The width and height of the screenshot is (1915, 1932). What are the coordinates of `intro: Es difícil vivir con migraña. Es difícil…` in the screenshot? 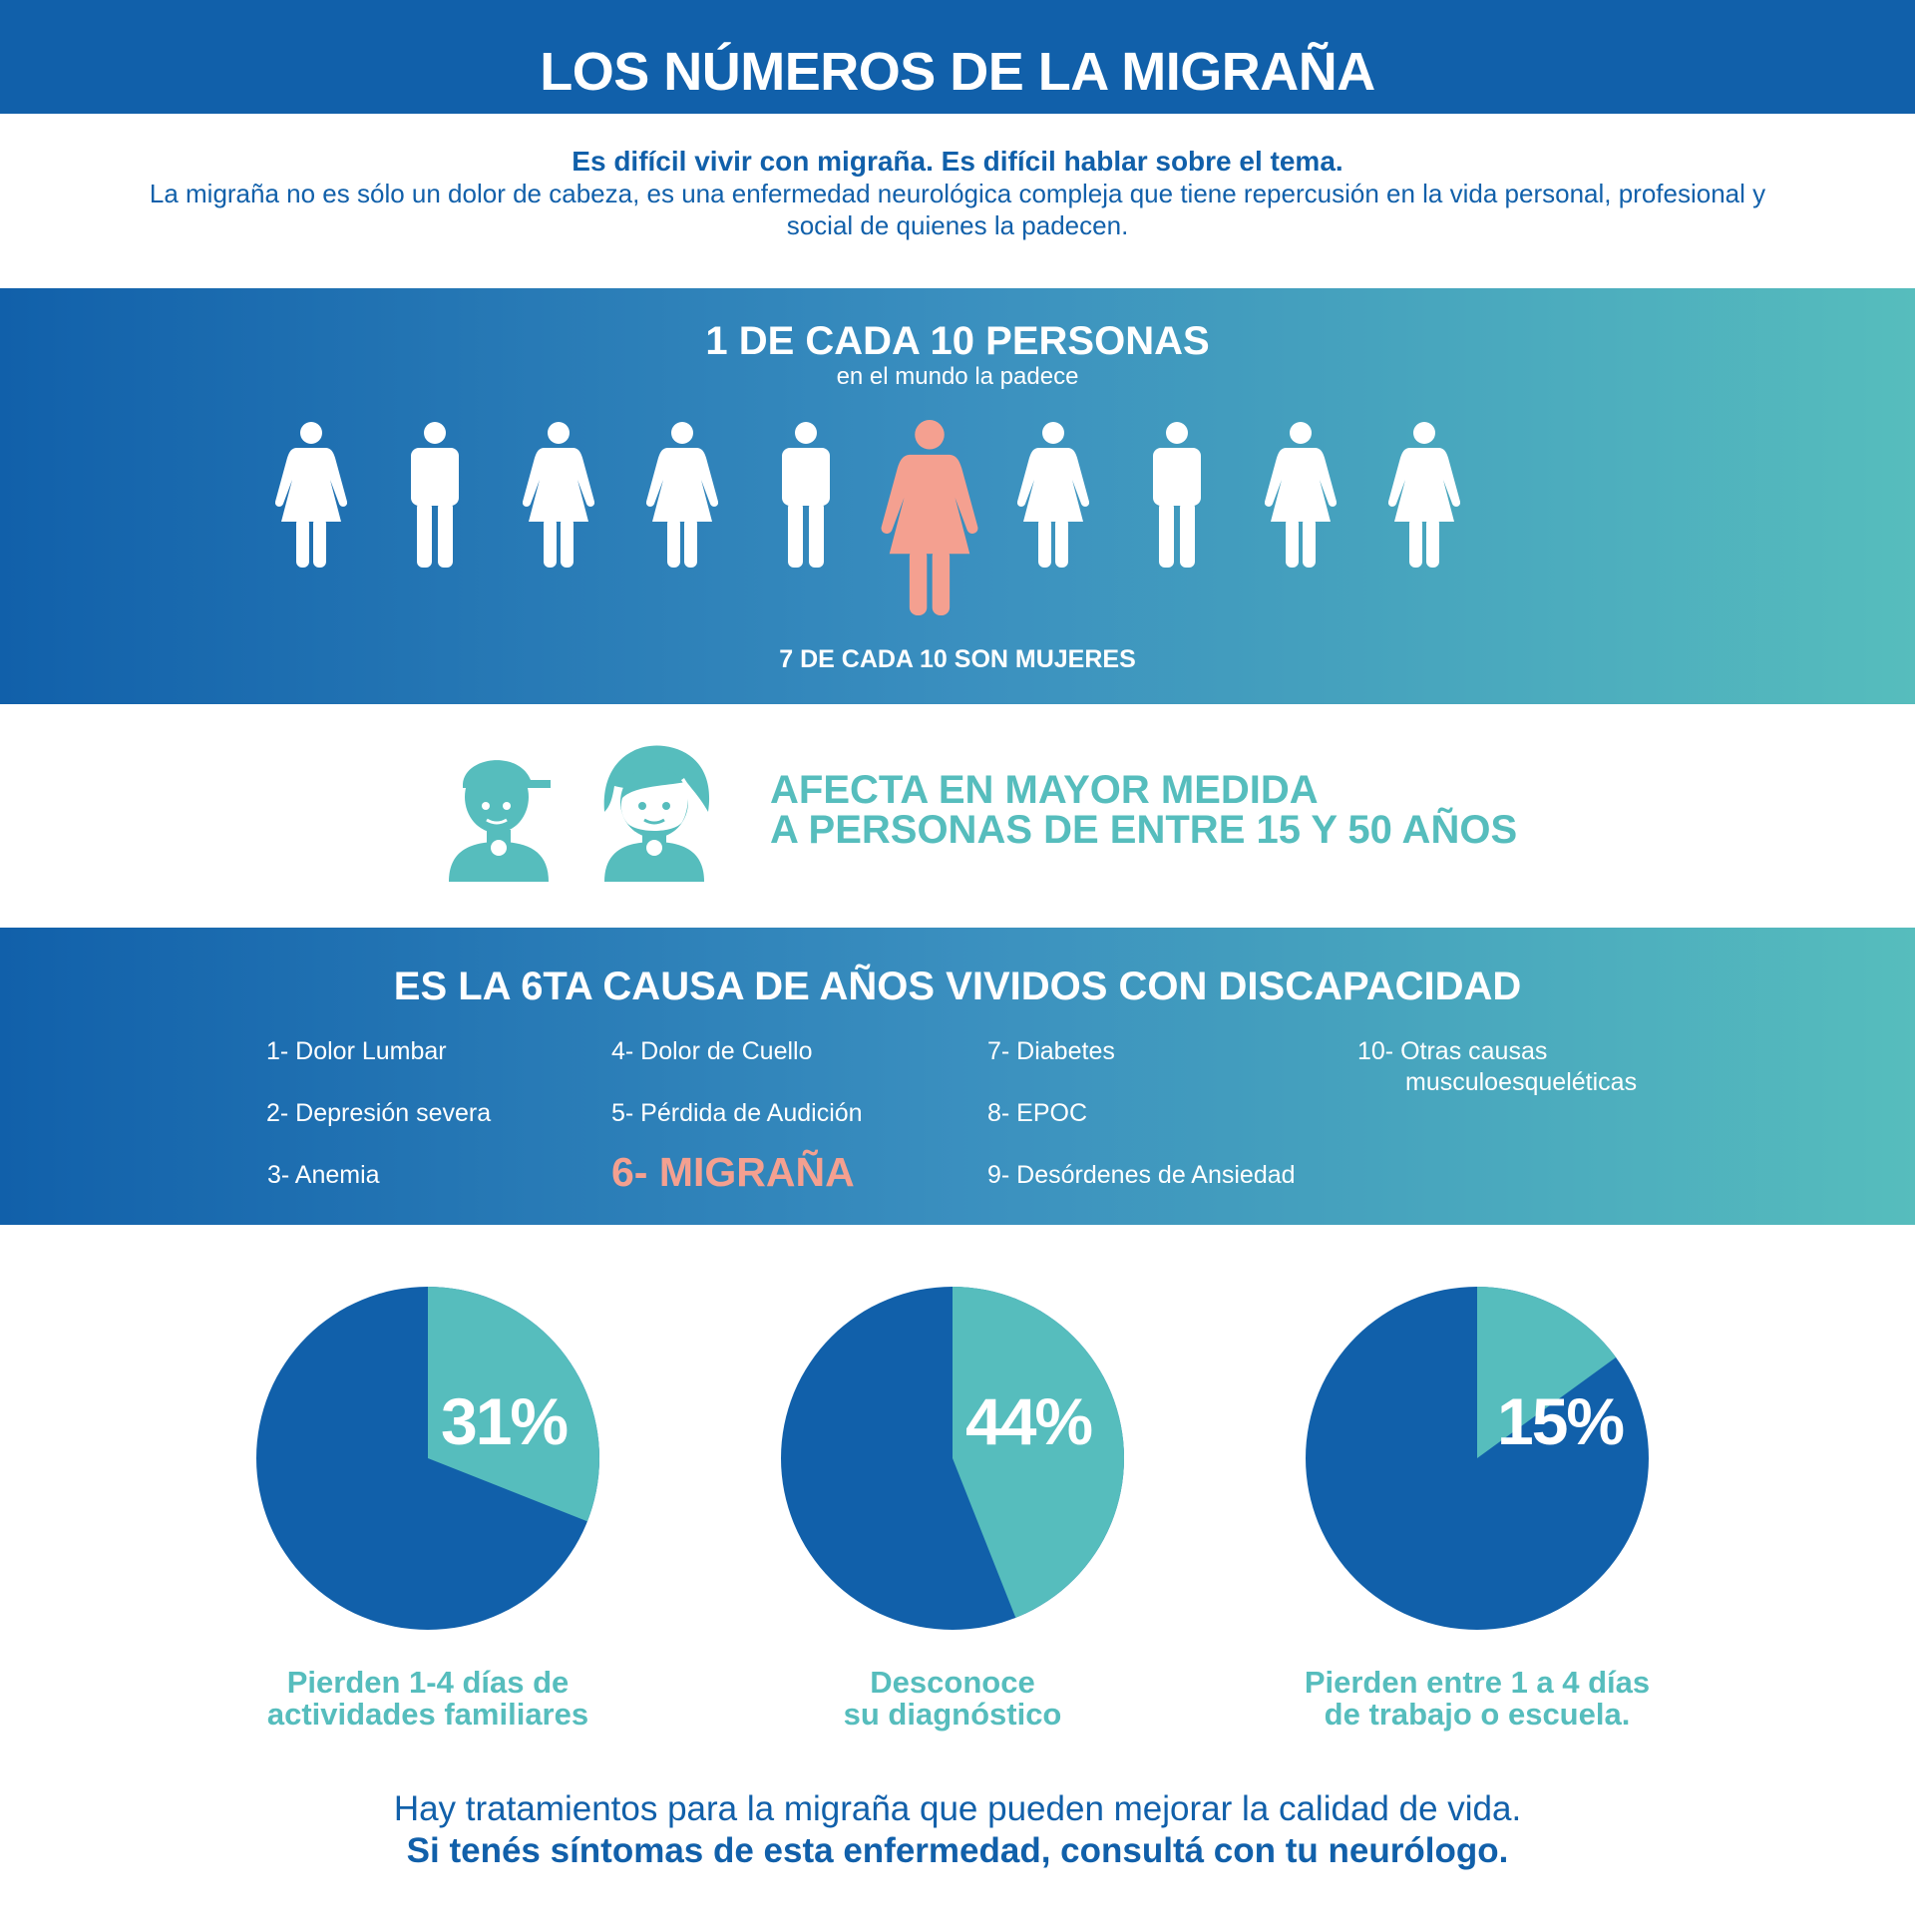 It's located at (957, 194).